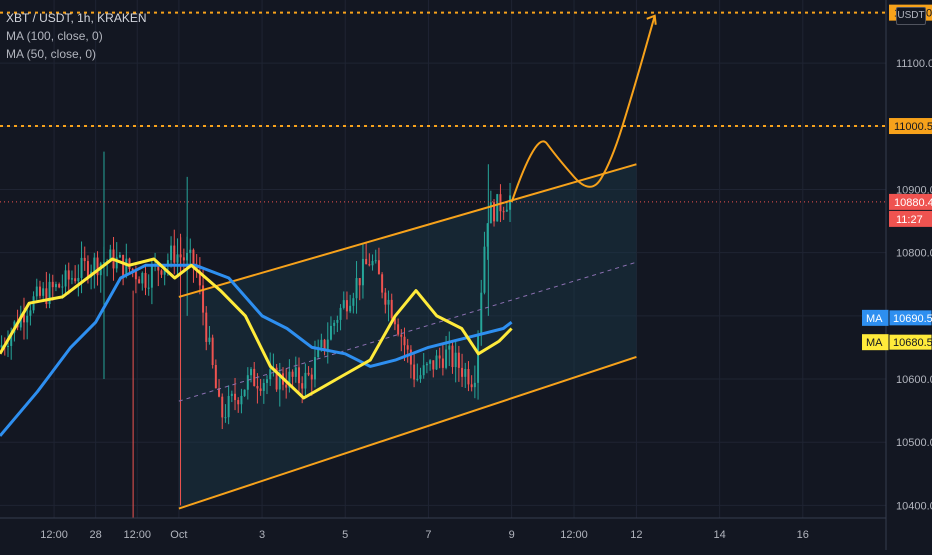 The image size is (932, 555). I want to click on price-tick-label: 11100.0, so click(914, 64).